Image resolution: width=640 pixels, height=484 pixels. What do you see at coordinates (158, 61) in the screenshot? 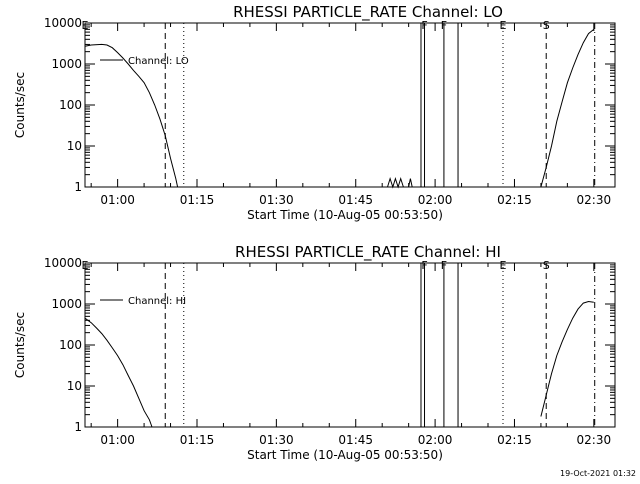
I see `legend-label: Channel: LO` at bounding box center [158, 61].